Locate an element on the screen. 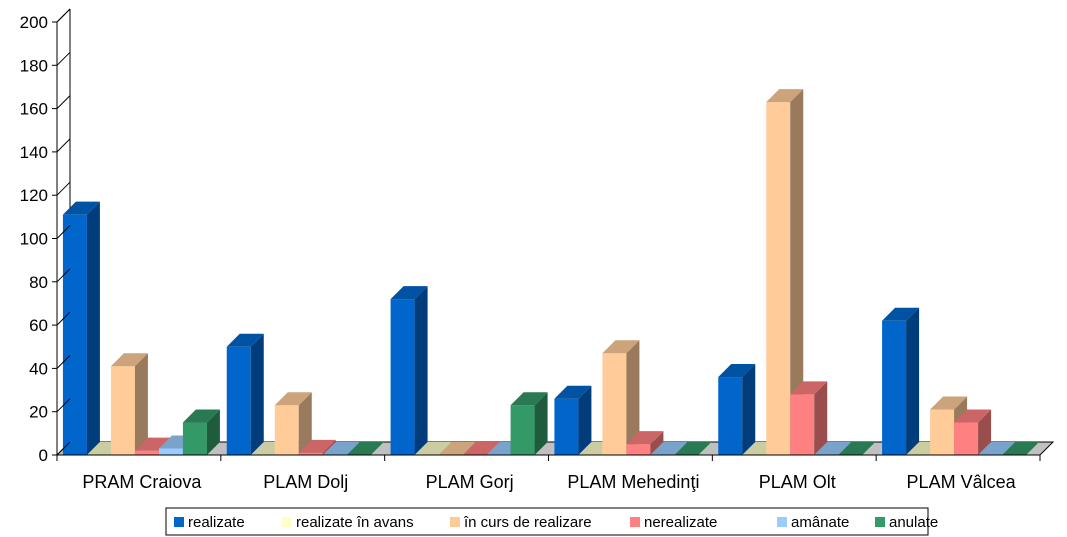 The width and height of the screenshot is (1067, 537). y-tick-label: 140 is located at coordinates (34, 152).